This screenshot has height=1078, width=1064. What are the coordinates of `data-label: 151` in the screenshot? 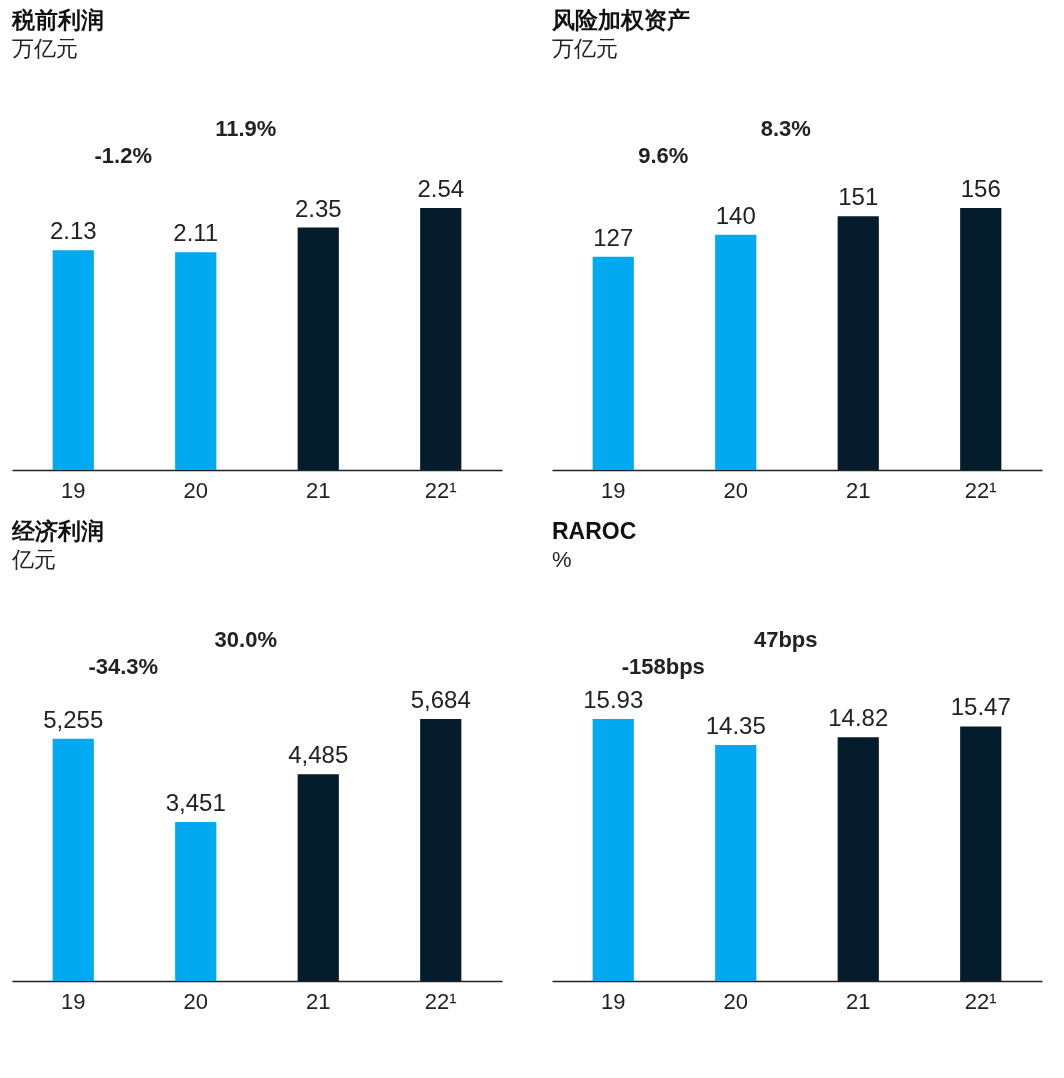 It's located at (858, 197).